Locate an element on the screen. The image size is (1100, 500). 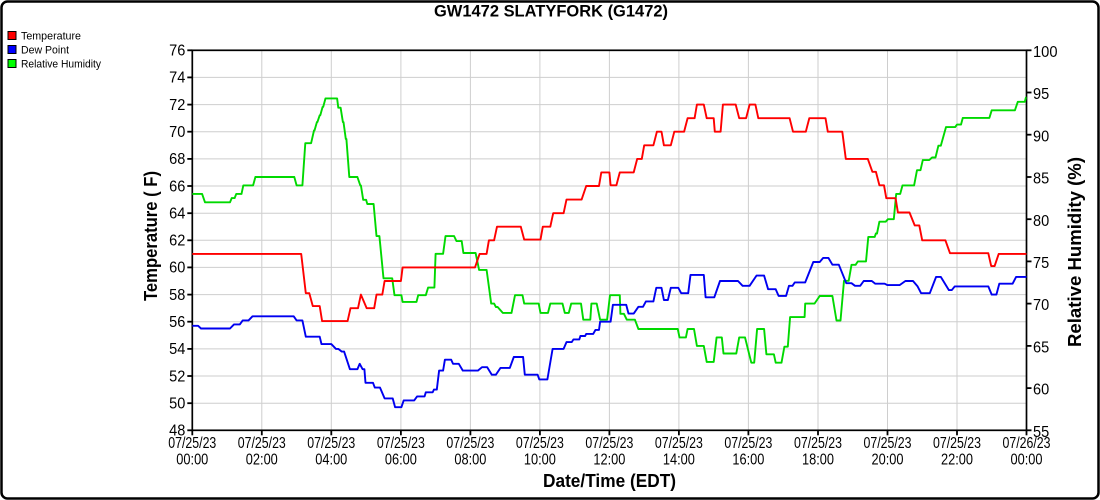
svg-text: 75 is located at coordinates (1041, 263).